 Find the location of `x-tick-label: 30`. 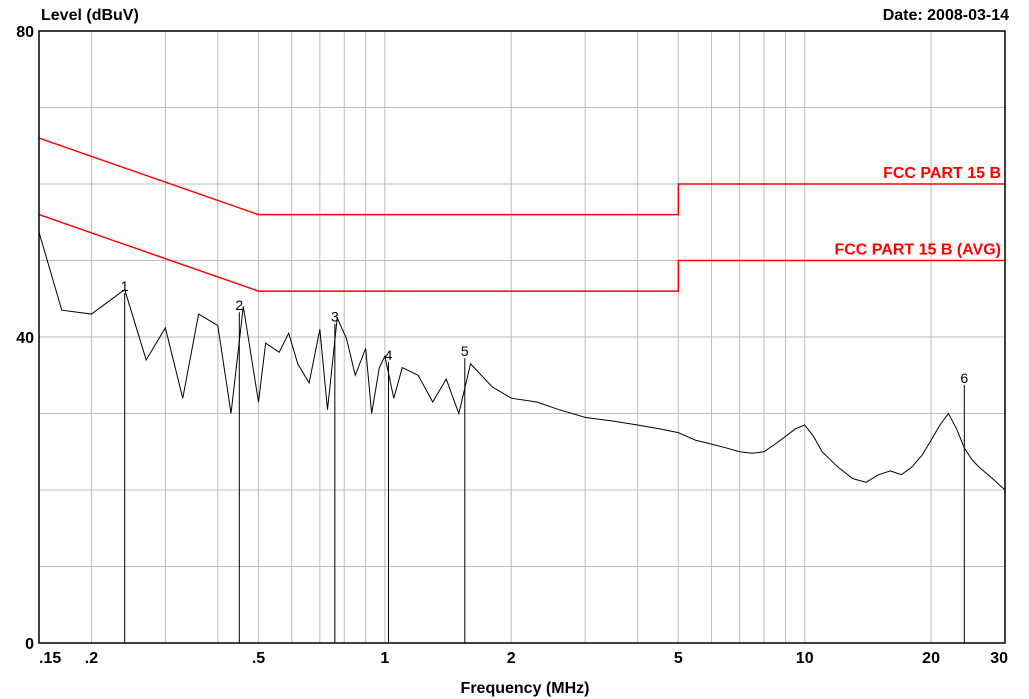

x-tick-label: 30 is located at coordinates (999, 658).